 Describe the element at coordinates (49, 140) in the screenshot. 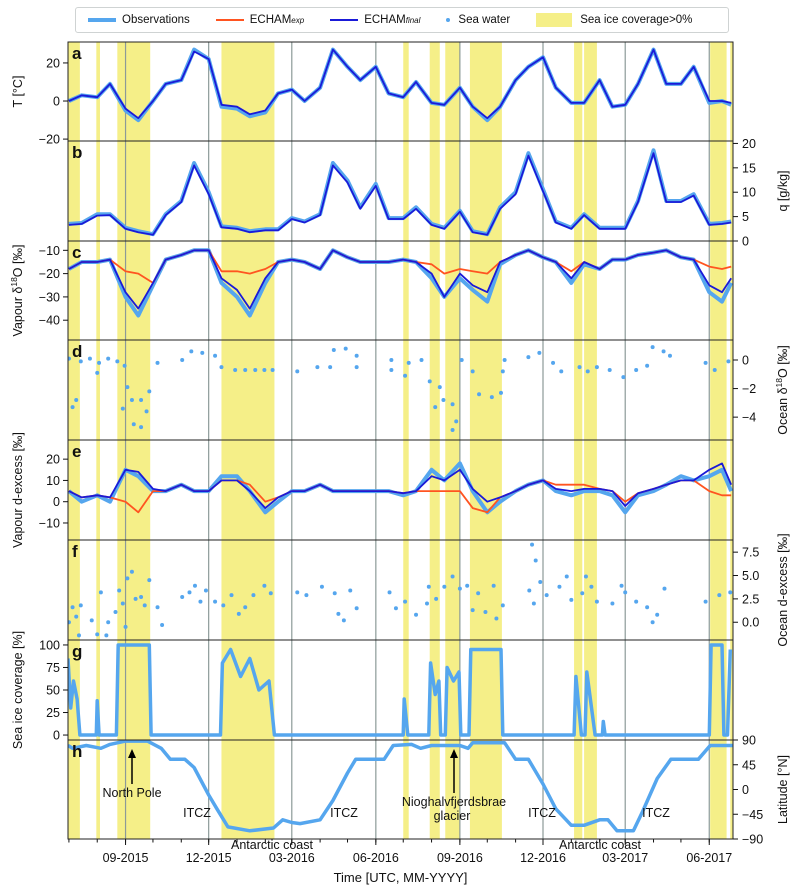

I see `y-tick-label: −20` at that location.